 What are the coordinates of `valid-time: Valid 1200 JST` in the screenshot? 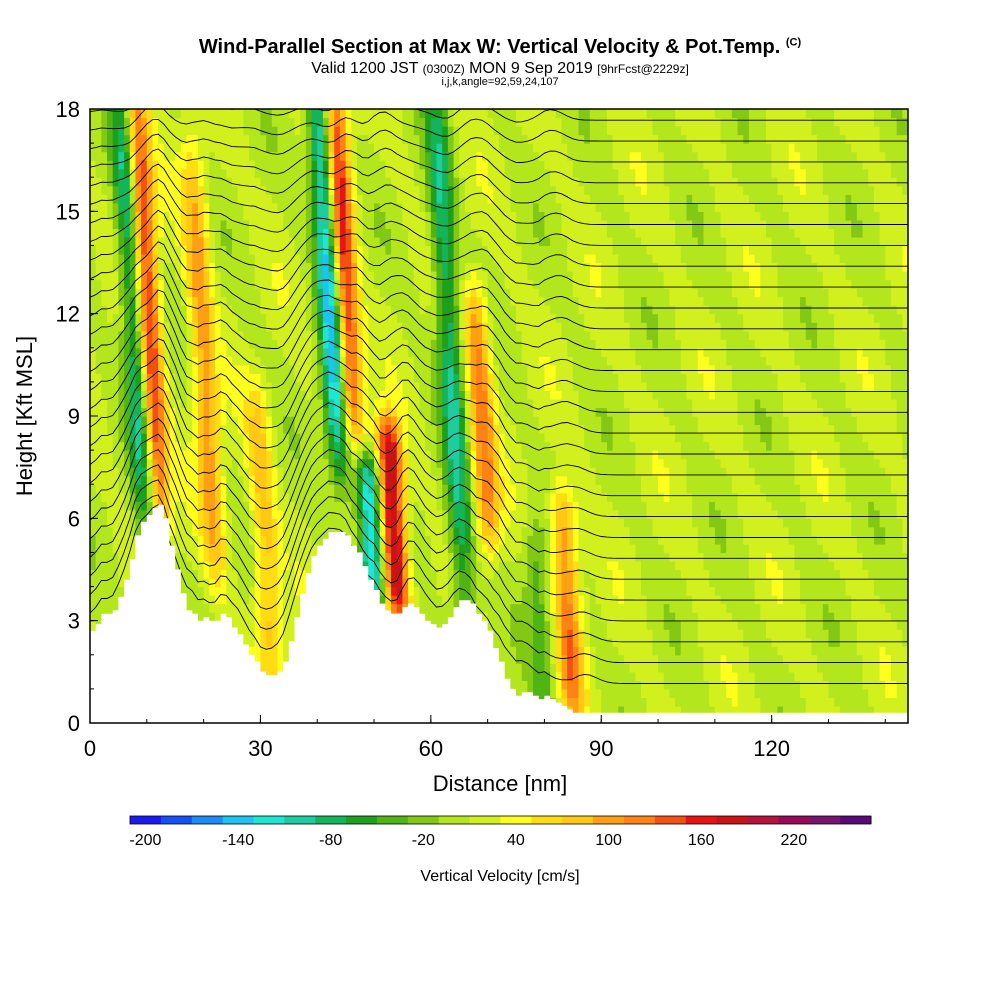 It's located at (365, 68).